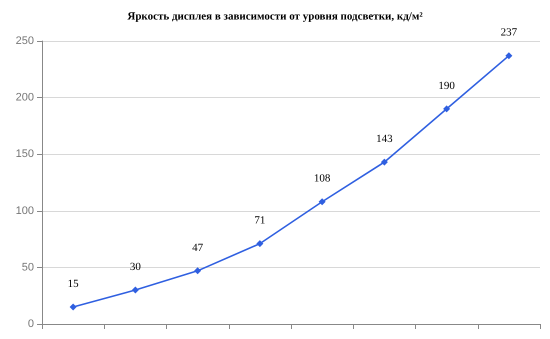  What do you see at coordinates (447, 86) in the screenshot?
I see `data-label: 190` at bounding box center [447, 86].